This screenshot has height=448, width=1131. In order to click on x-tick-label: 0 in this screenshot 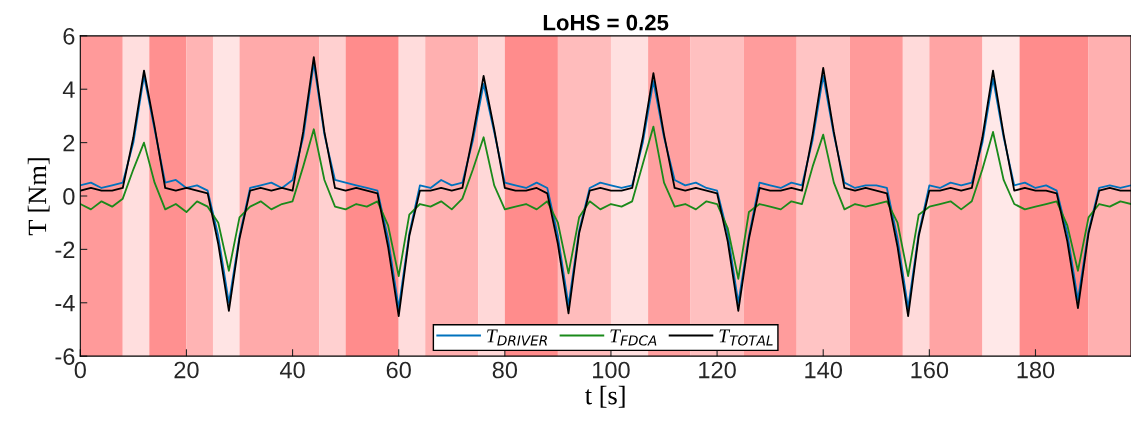, I will do `click(80, 370)`.